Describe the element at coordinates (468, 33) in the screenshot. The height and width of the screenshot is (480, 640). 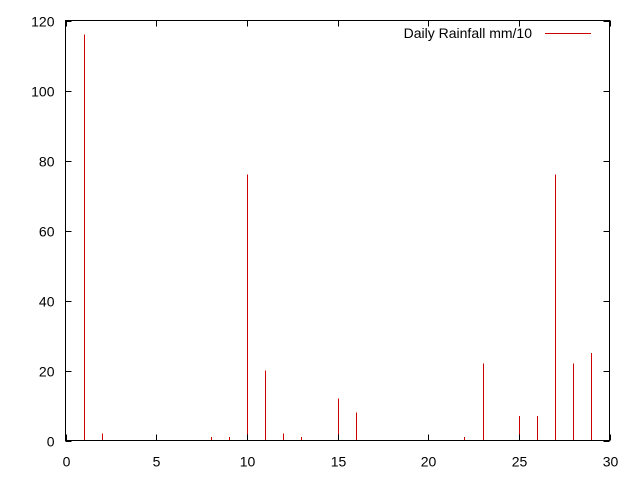
I see `legend-label: Daily Rainfall mm/10` at that location.